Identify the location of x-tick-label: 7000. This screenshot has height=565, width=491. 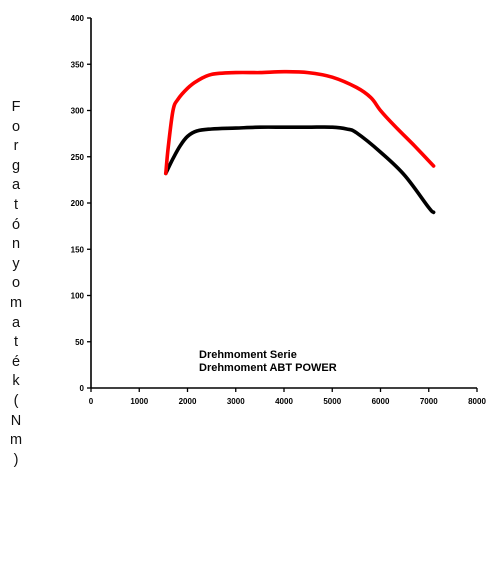
(429, 401).